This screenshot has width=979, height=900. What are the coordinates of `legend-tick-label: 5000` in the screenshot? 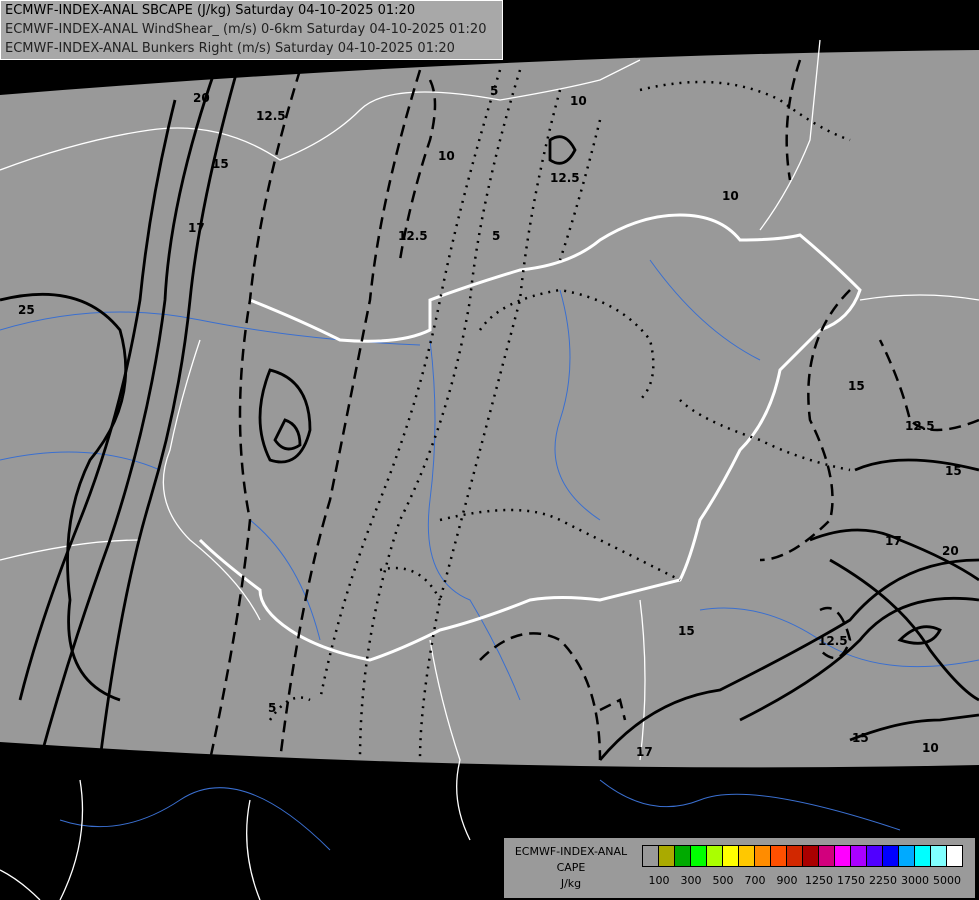 It's located at (947, 880).